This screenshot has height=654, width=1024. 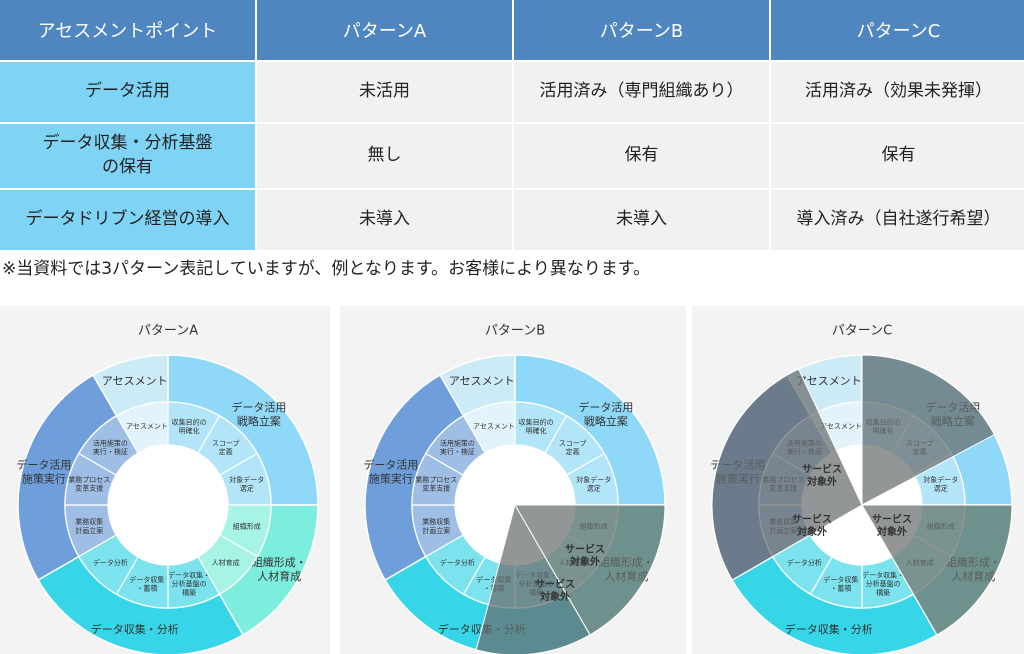 What do you see at coordinates (897, 220) in the screenshot?
I see `table-cell: 導入済み（自社遂行希望）` at bounding box center [897, 220].